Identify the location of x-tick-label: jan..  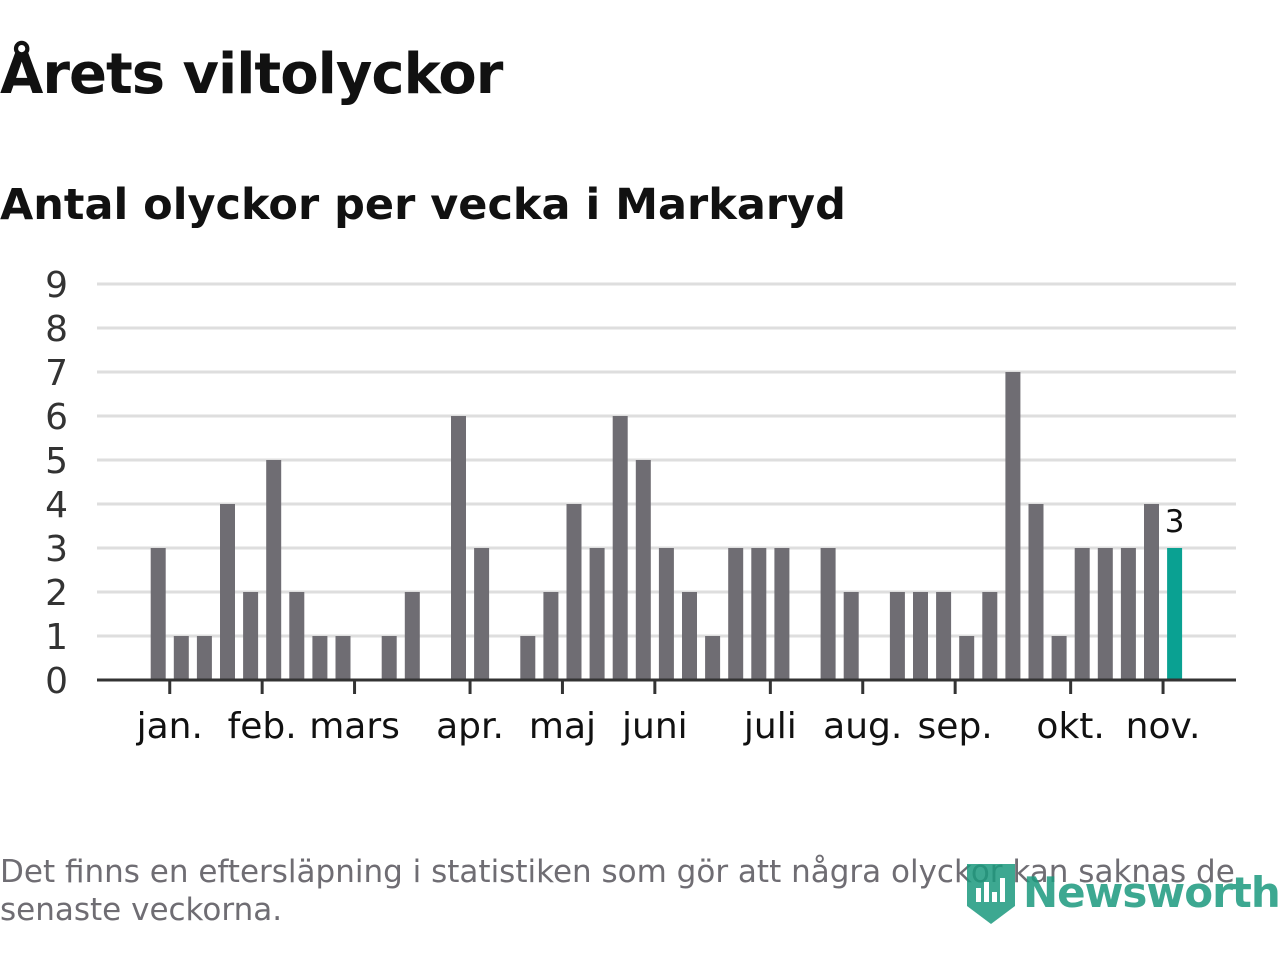
(169, 726).